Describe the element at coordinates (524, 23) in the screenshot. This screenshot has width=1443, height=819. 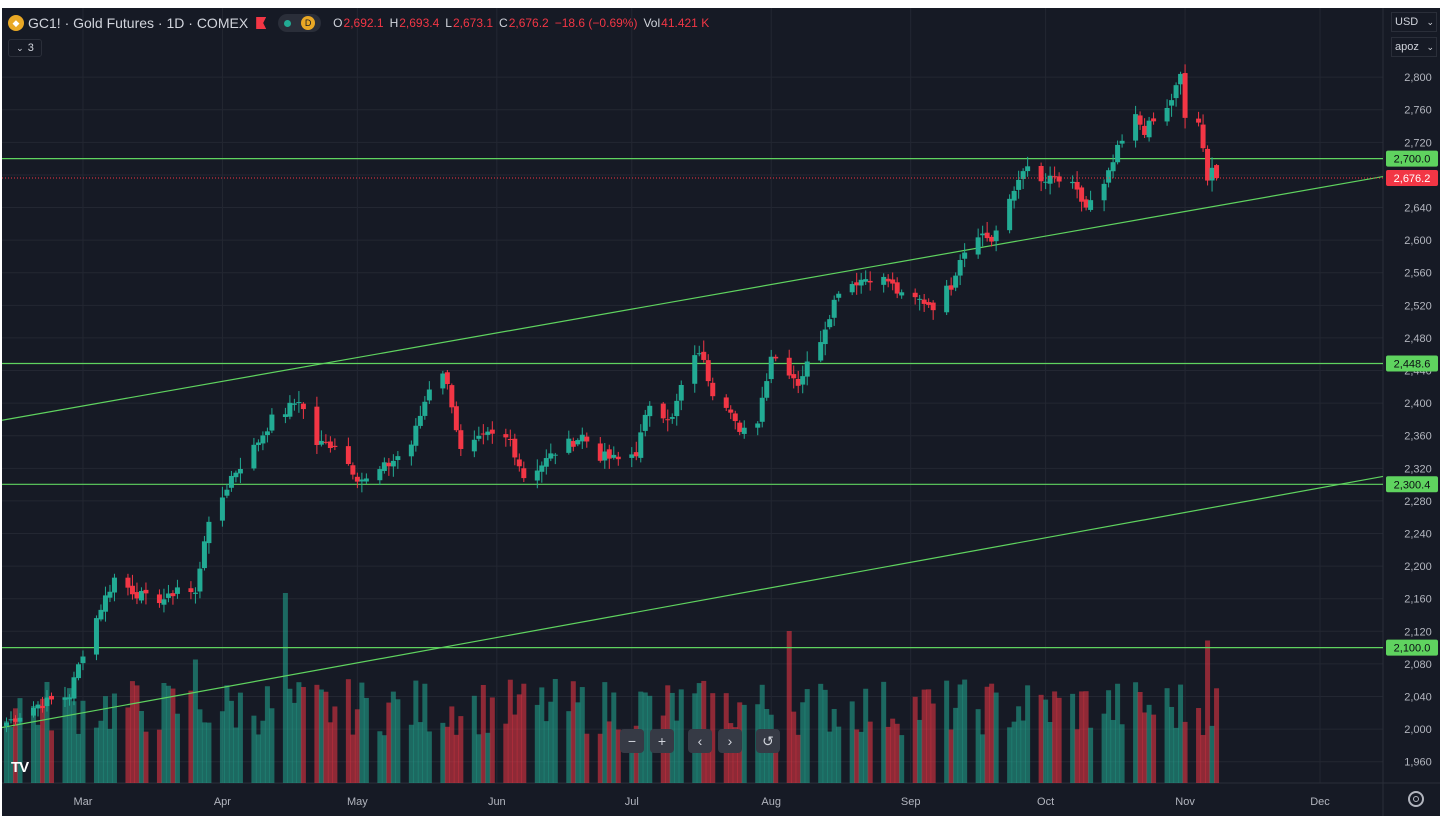
I see `close-value: C2,676.2` at that location.